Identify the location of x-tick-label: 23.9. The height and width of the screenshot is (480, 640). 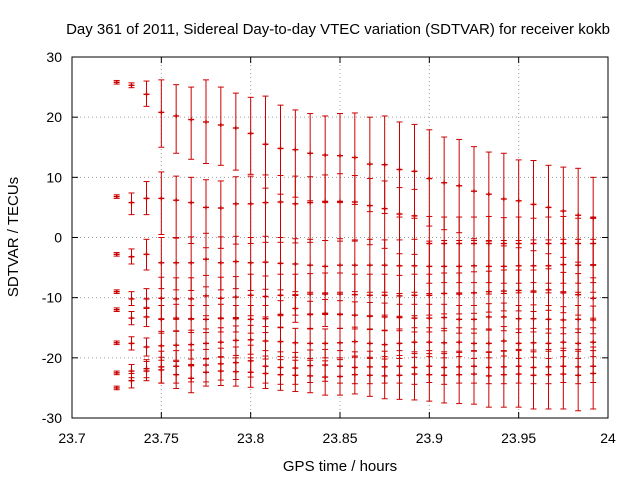
(429, 438).